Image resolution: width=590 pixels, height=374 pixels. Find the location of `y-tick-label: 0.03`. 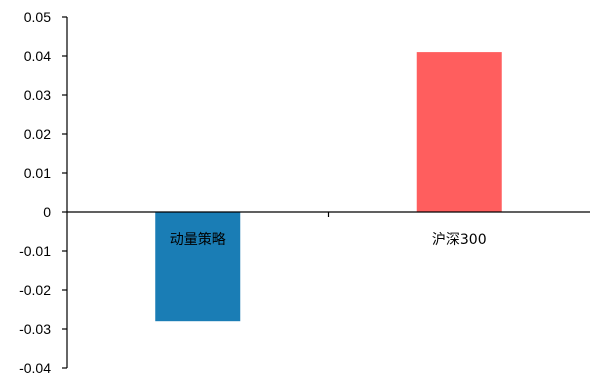

y-tick-label: 0.03 is located at coordinates (37, 95).